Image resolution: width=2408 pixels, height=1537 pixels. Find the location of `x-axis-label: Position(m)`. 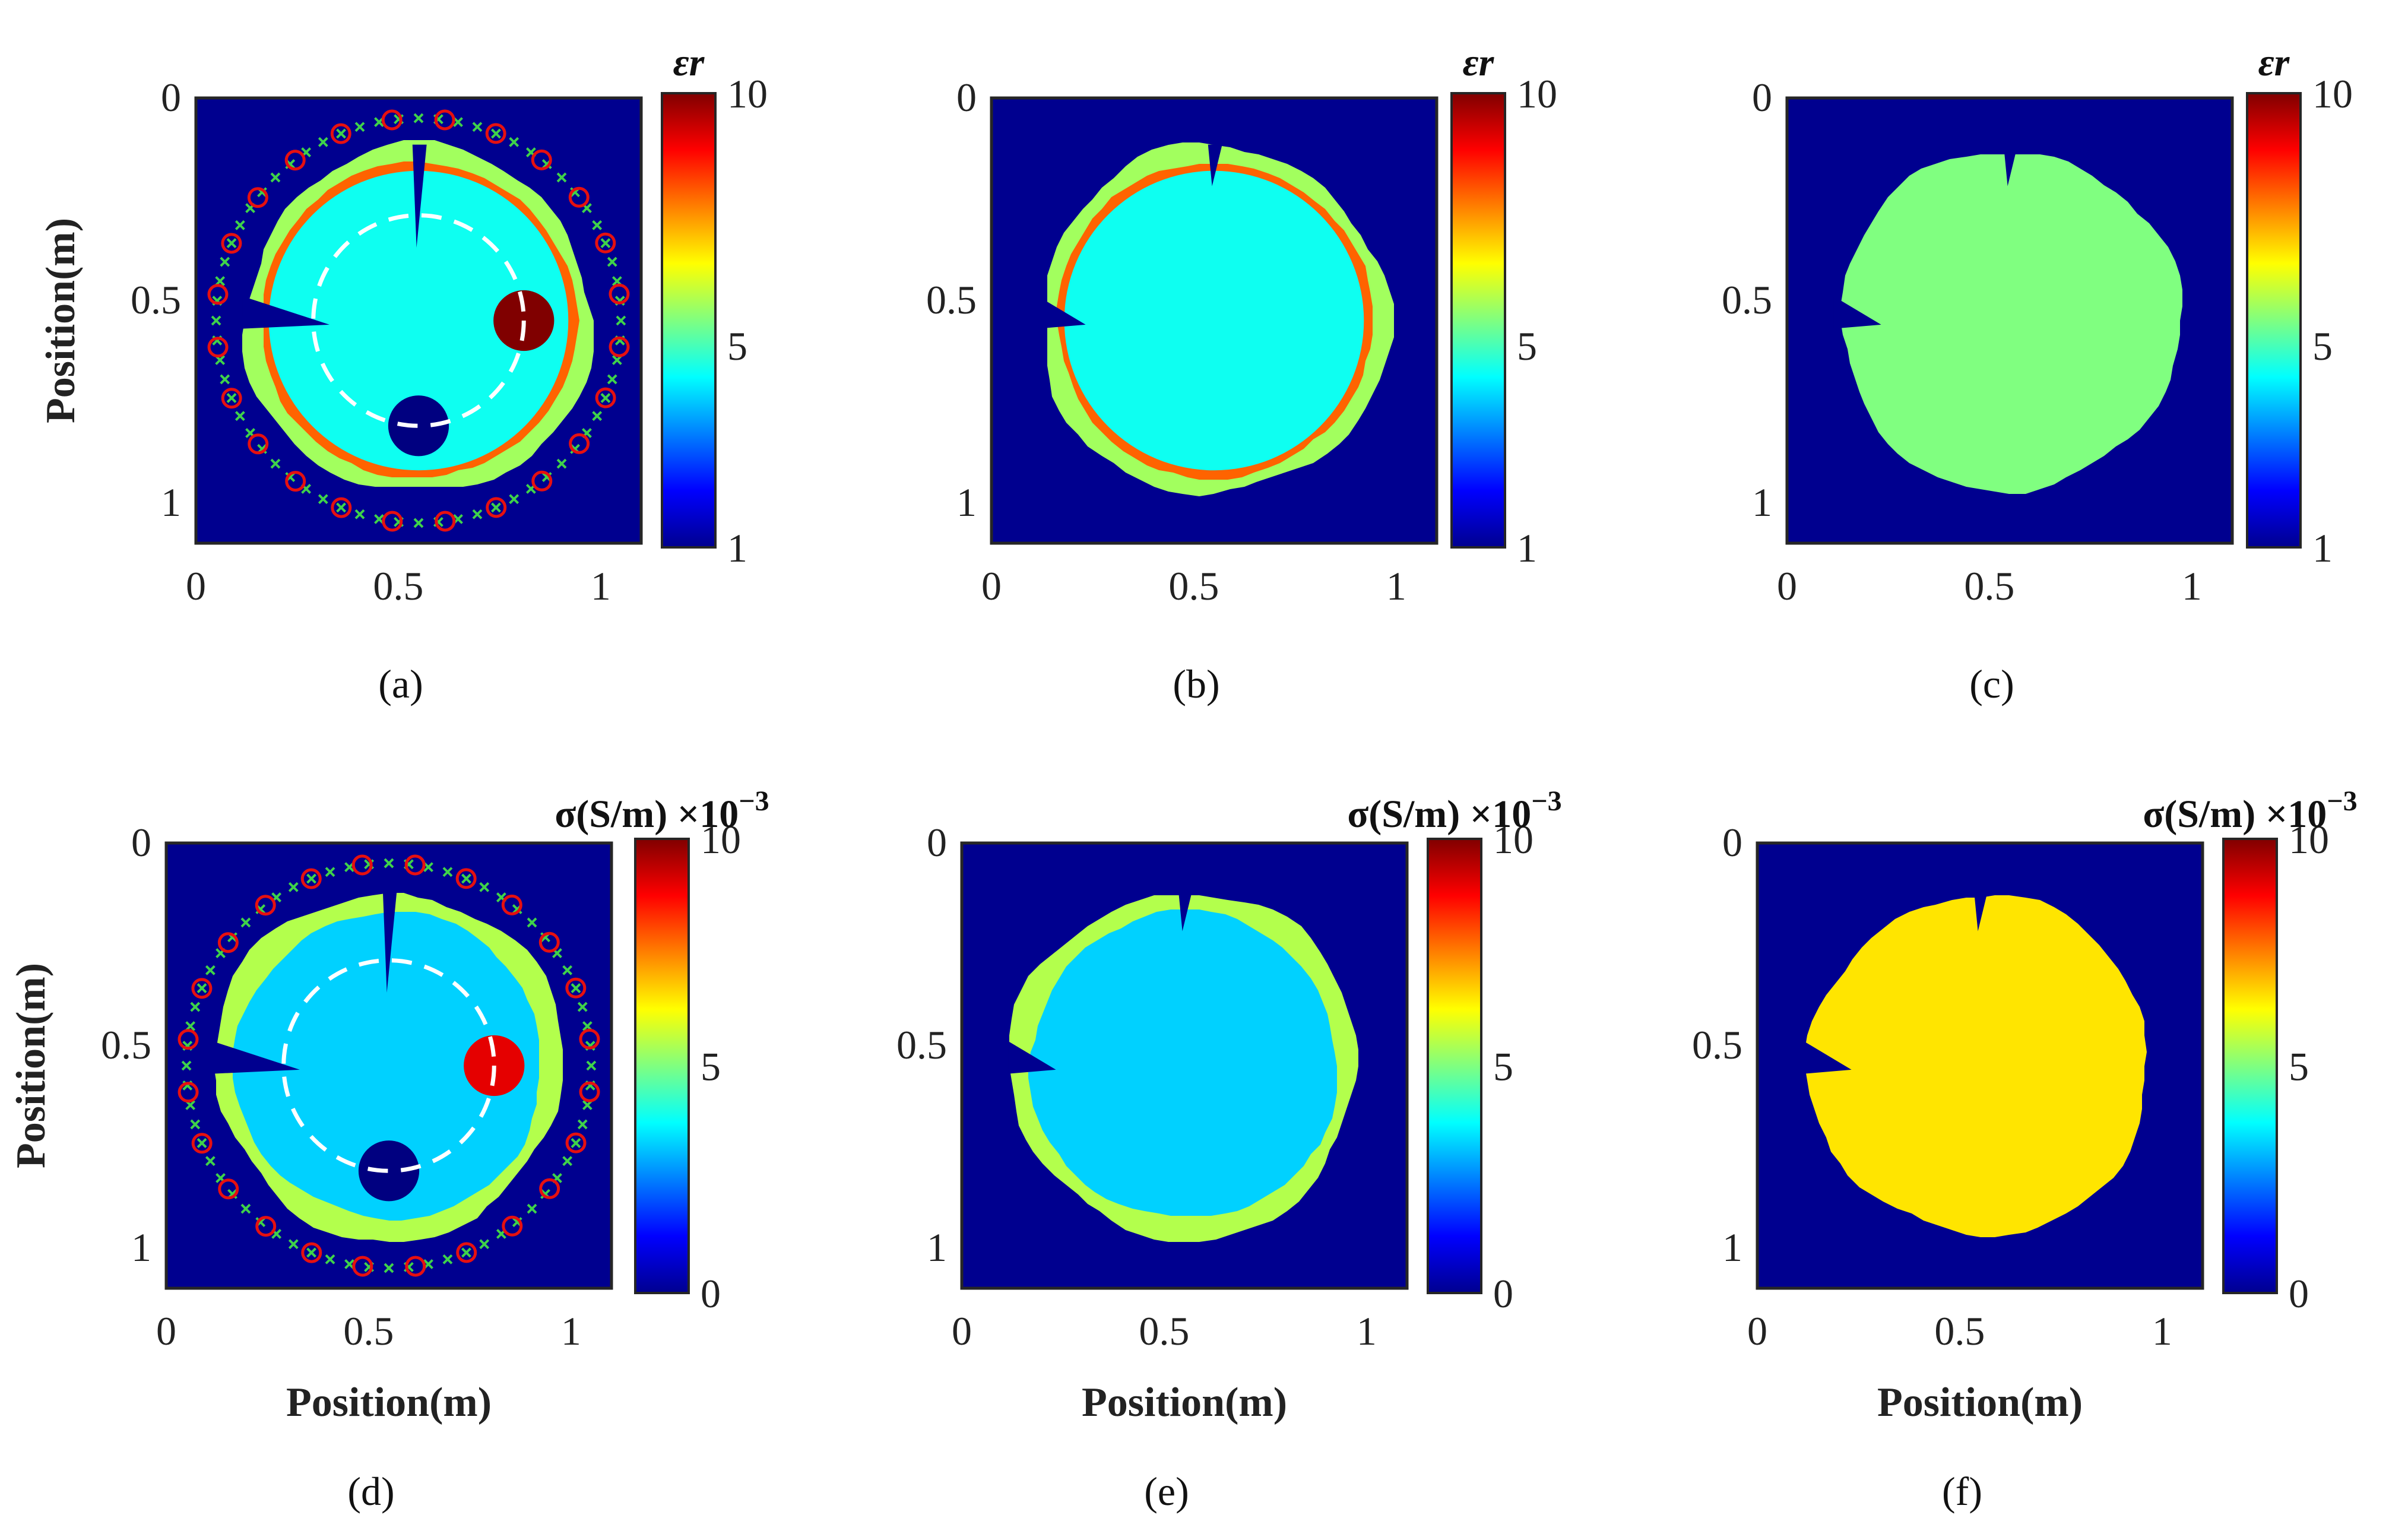

x-axis-label: Position(m) is located at coordinates (1185, 1402).